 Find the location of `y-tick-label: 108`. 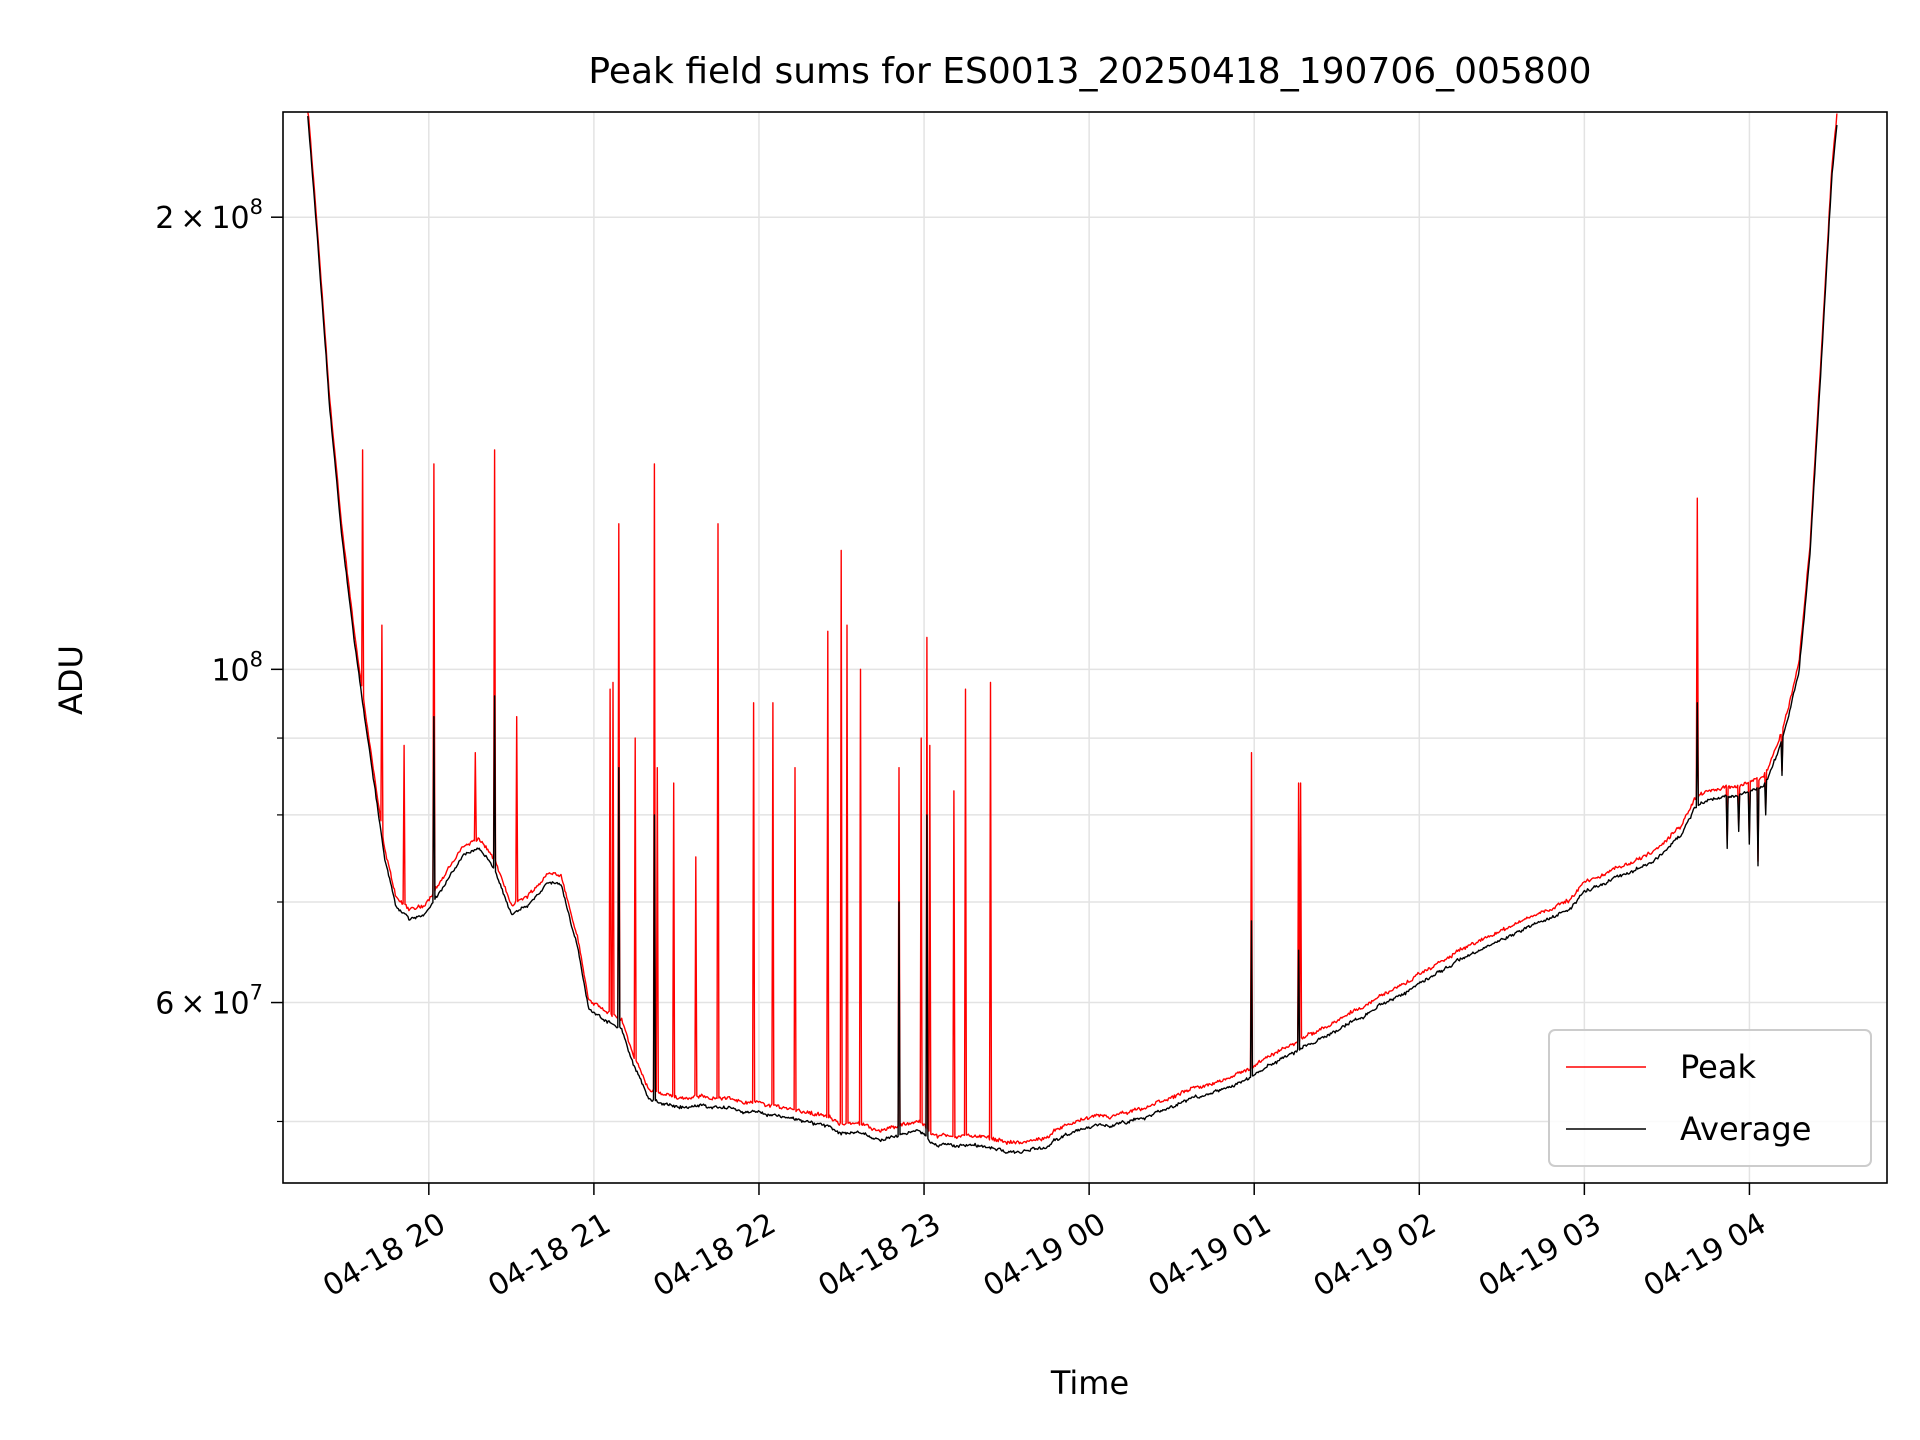

y-tick-label: 108 is located at coordinates (237, 667).